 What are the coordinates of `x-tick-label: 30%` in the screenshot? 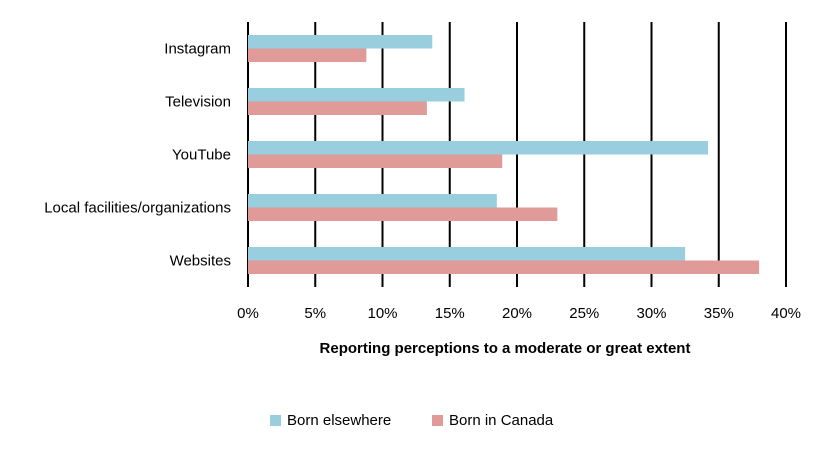 It's located at (651, 313).